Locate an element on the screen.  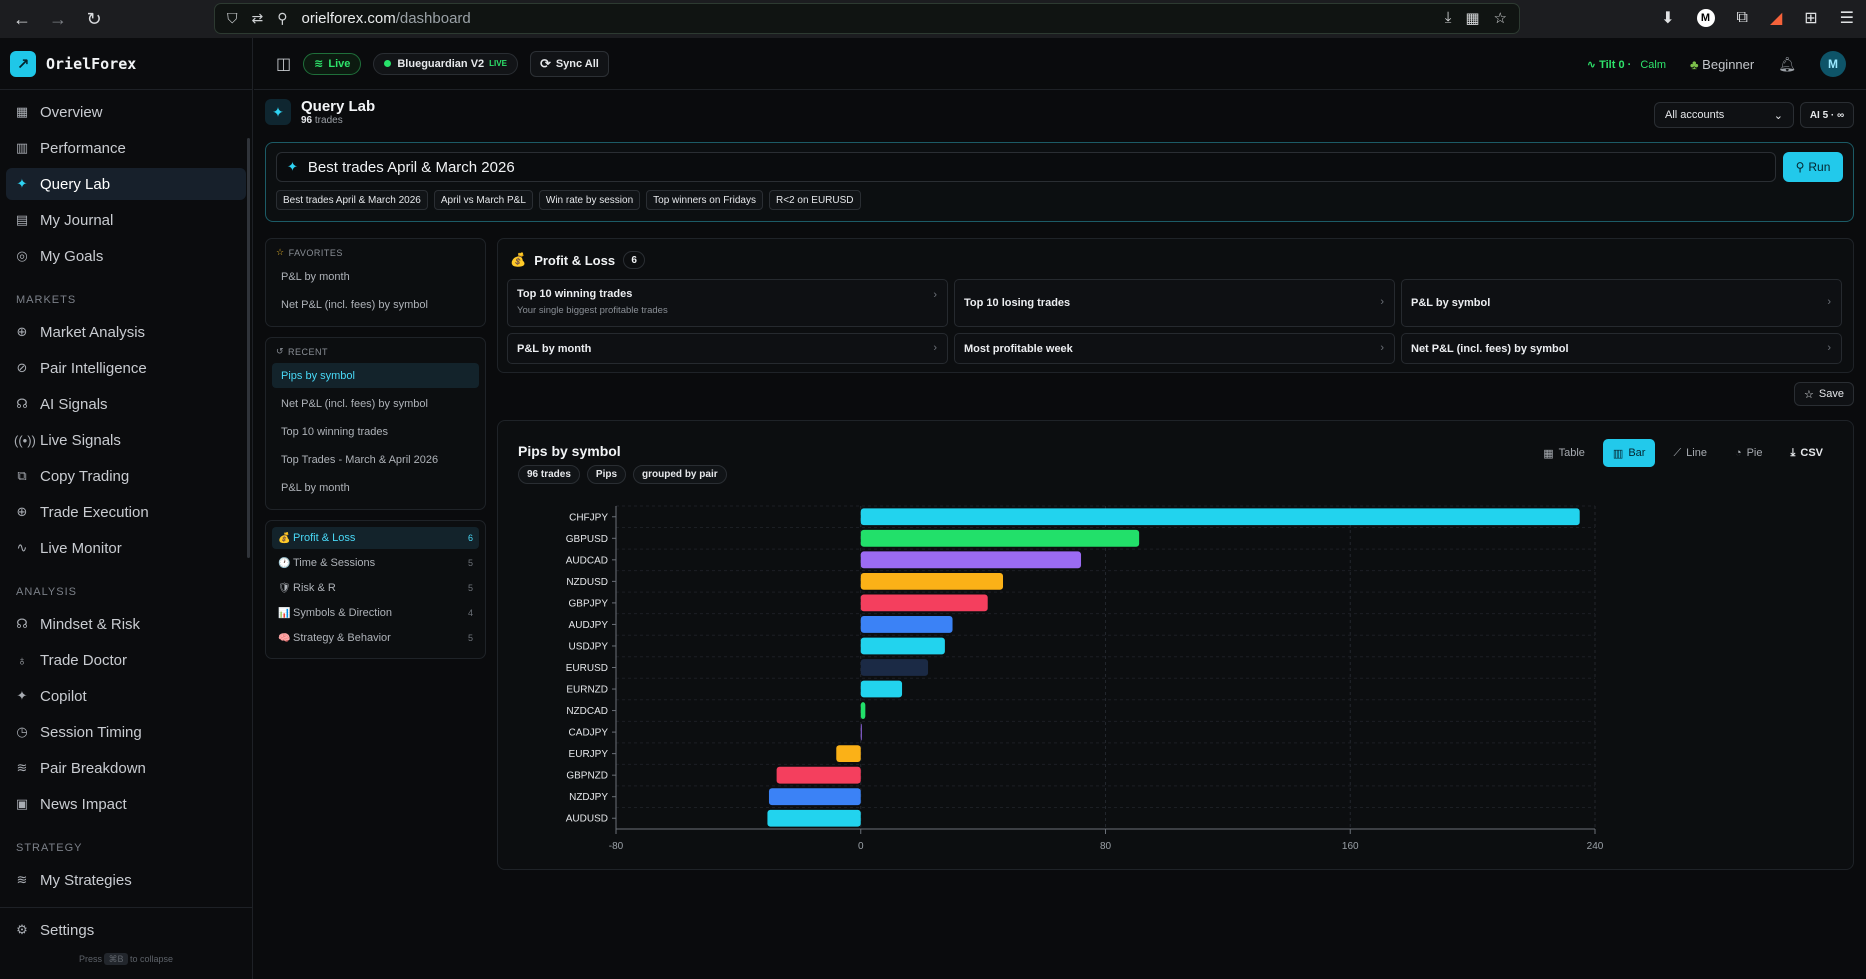
extensions-icon: ⧉ is located at coordinates (1742, 17).